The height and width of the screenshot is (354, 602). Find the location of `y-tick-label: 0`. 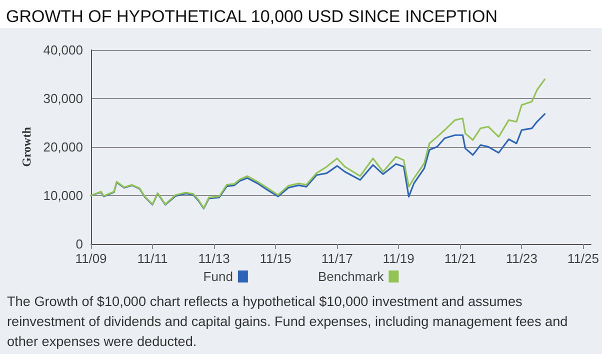

y-tick-label: 0 is located at coordinates (79, 244).